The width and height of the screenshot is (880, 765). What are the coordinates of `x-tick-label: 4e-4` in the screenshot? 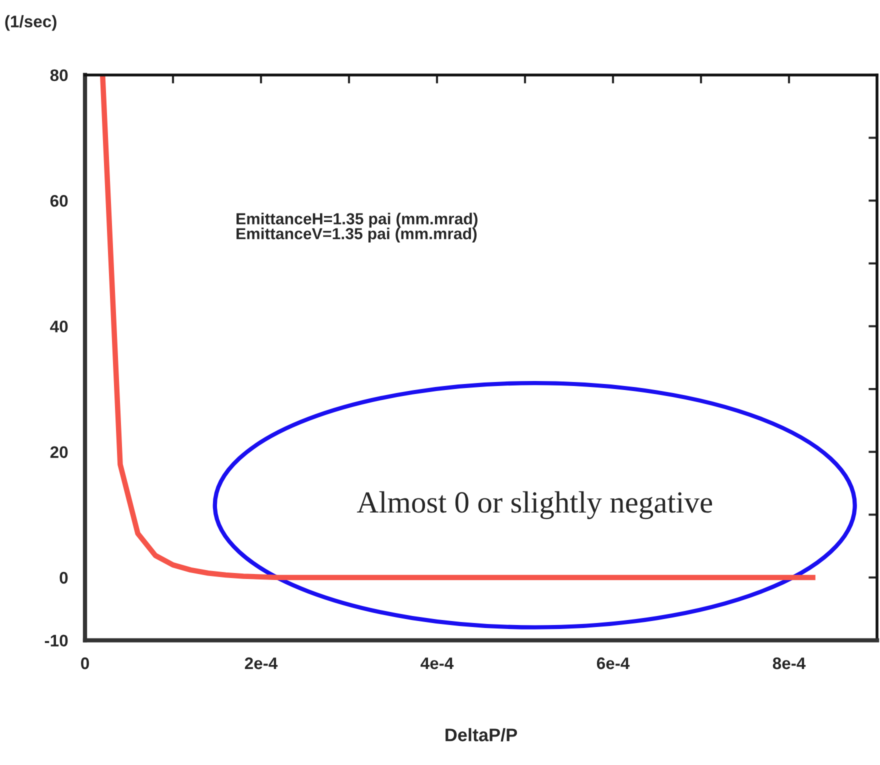 It's located at (437, 664).